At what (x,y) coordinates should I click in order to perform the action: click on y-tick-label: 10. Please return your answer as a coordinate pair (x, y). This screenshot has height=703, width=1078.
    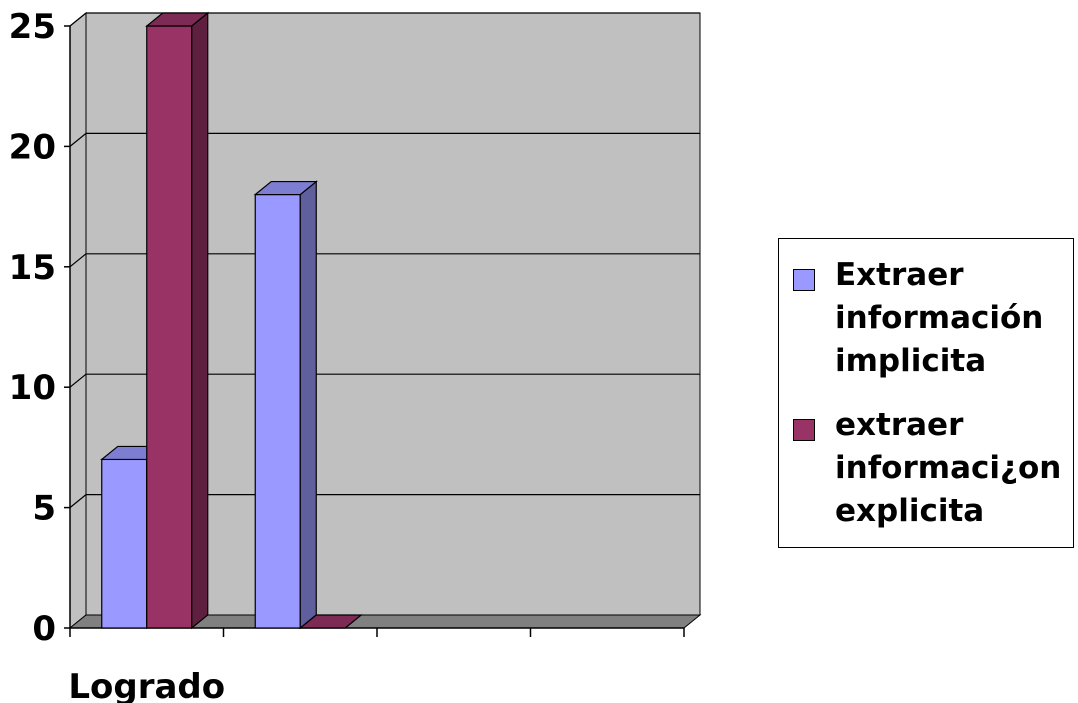
    Looking at the image, I should click on (32, 388).